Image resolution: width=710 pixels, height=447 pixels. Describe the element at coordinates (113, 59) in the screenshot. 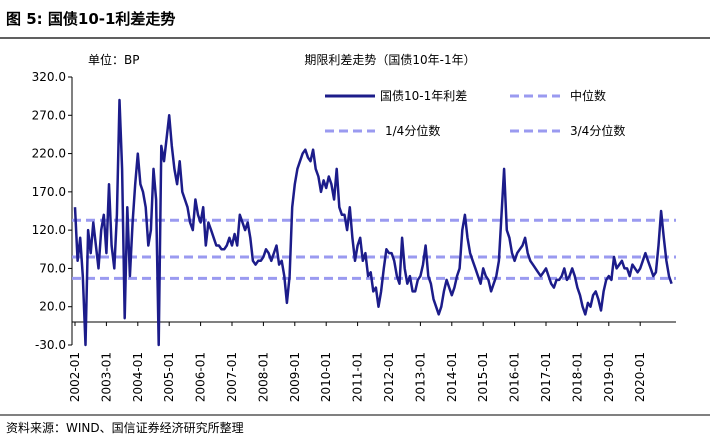

I see `unit-label: 单位：BP` at that location.